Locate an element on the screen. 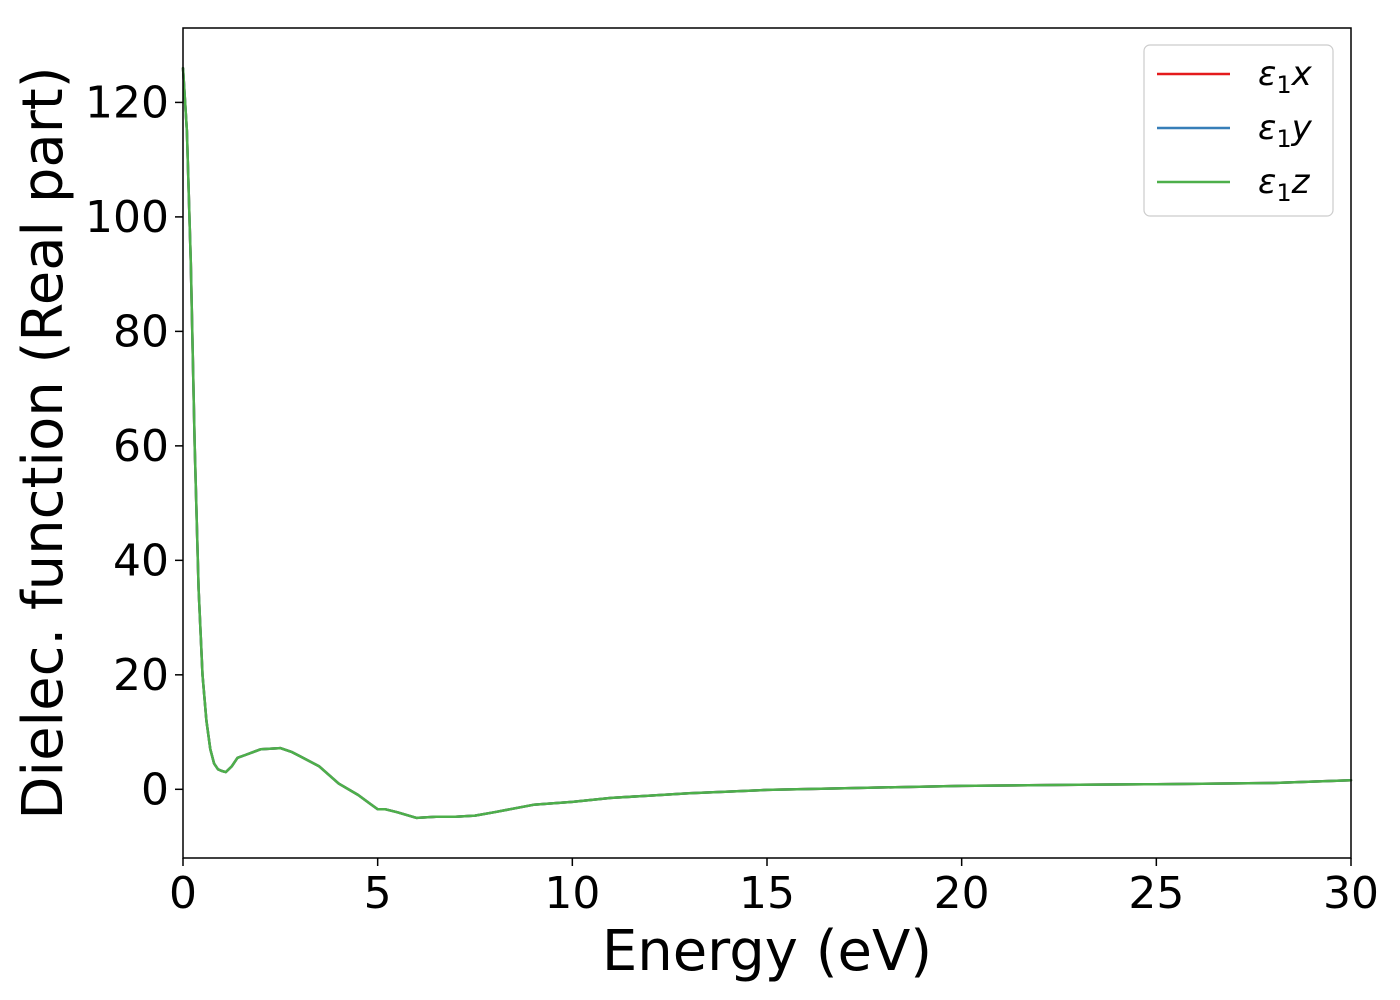 Image resolution: width=1400 pixels, height=1000 pixels. legend-label-z: ε1z is located at coordinates (1284, 184).